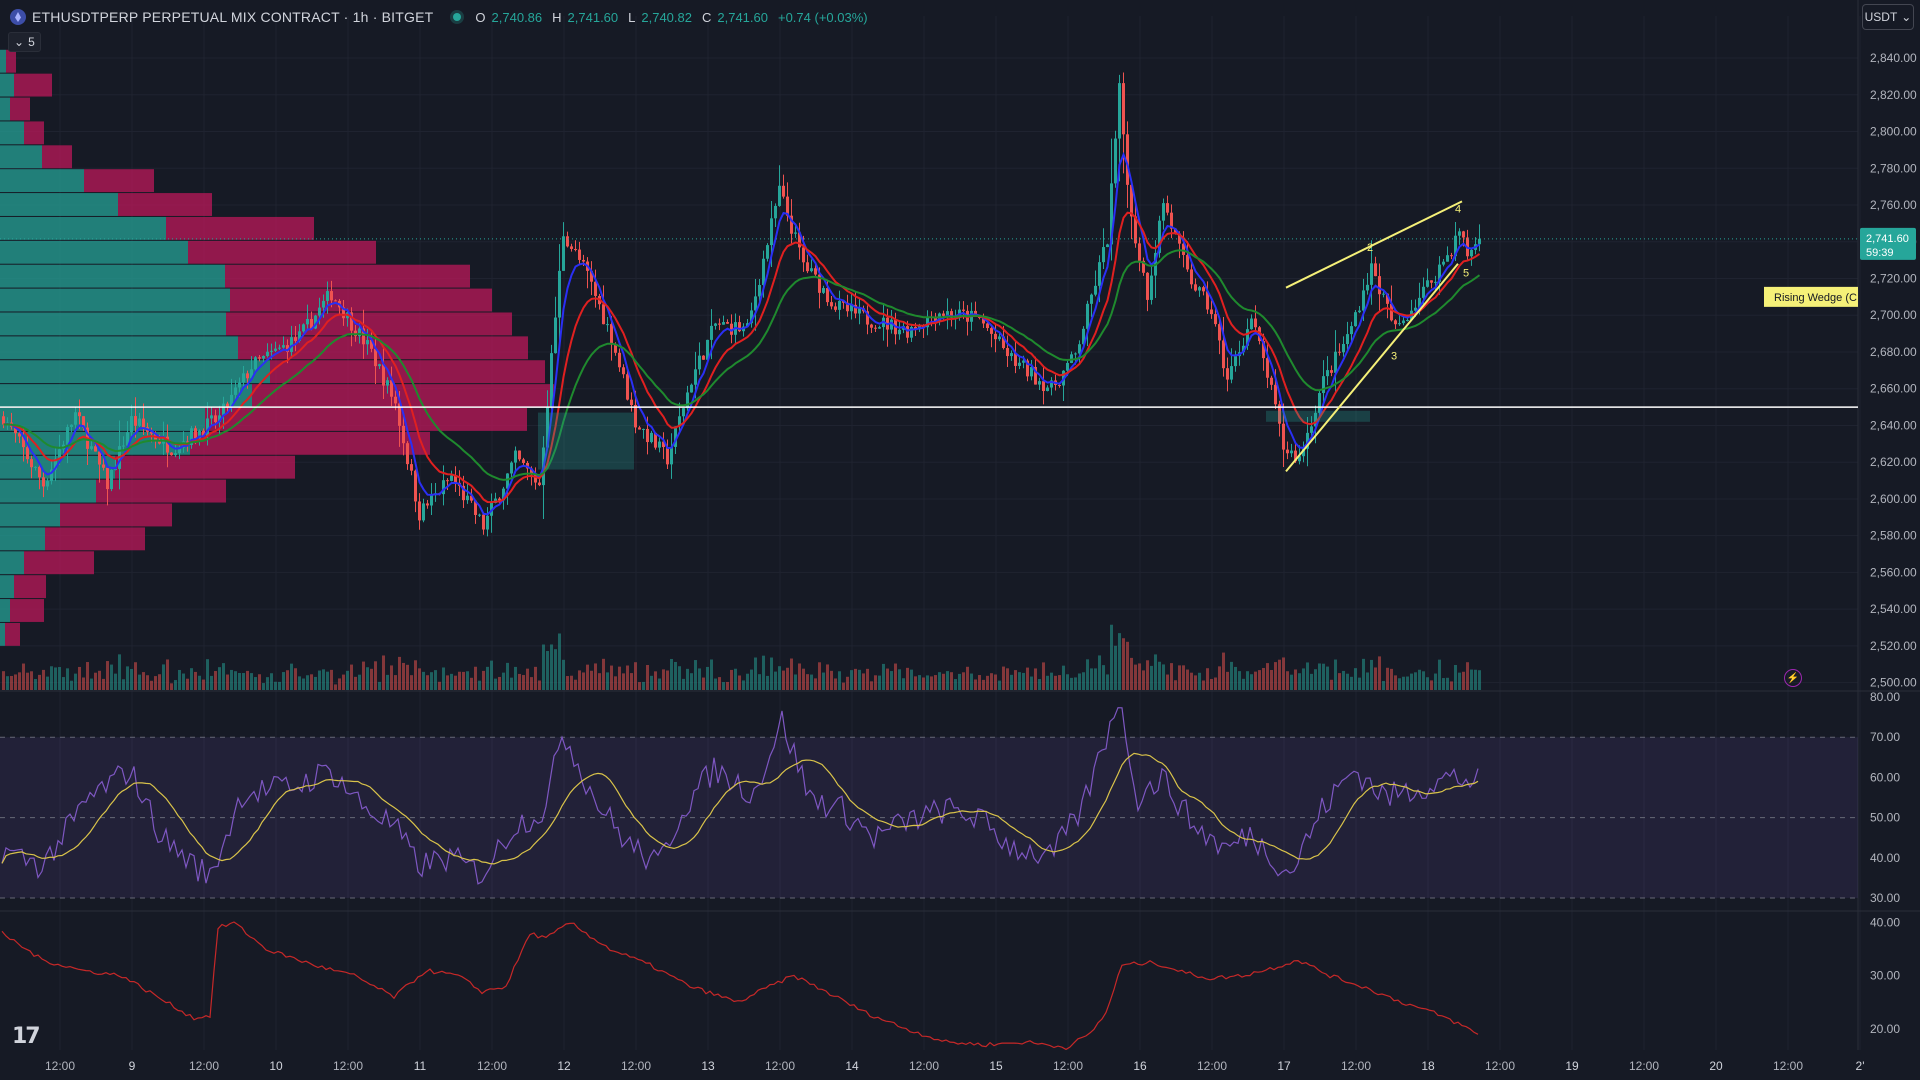  What do you see at coordinates (24, 42) in the screenshot?
I see `indicators-toggle-button: ⌄ 5` at bounding box center [24, 42].